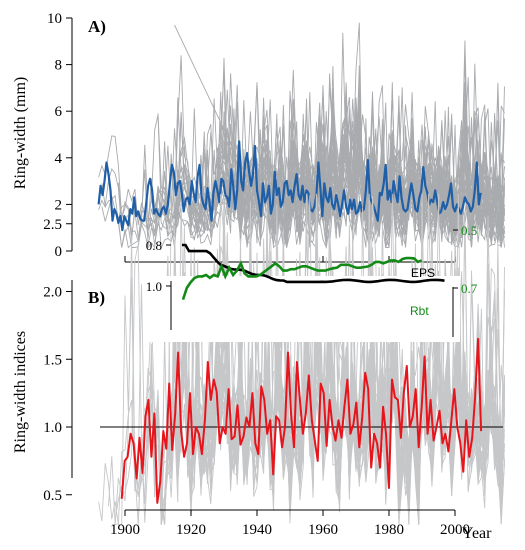 Image resolution: width=525 pixels, height=550 pixels. Describe the element at coordinates (59, 159) in the screenshot. I see `panel-a-y-tick-label: 4` at that location.